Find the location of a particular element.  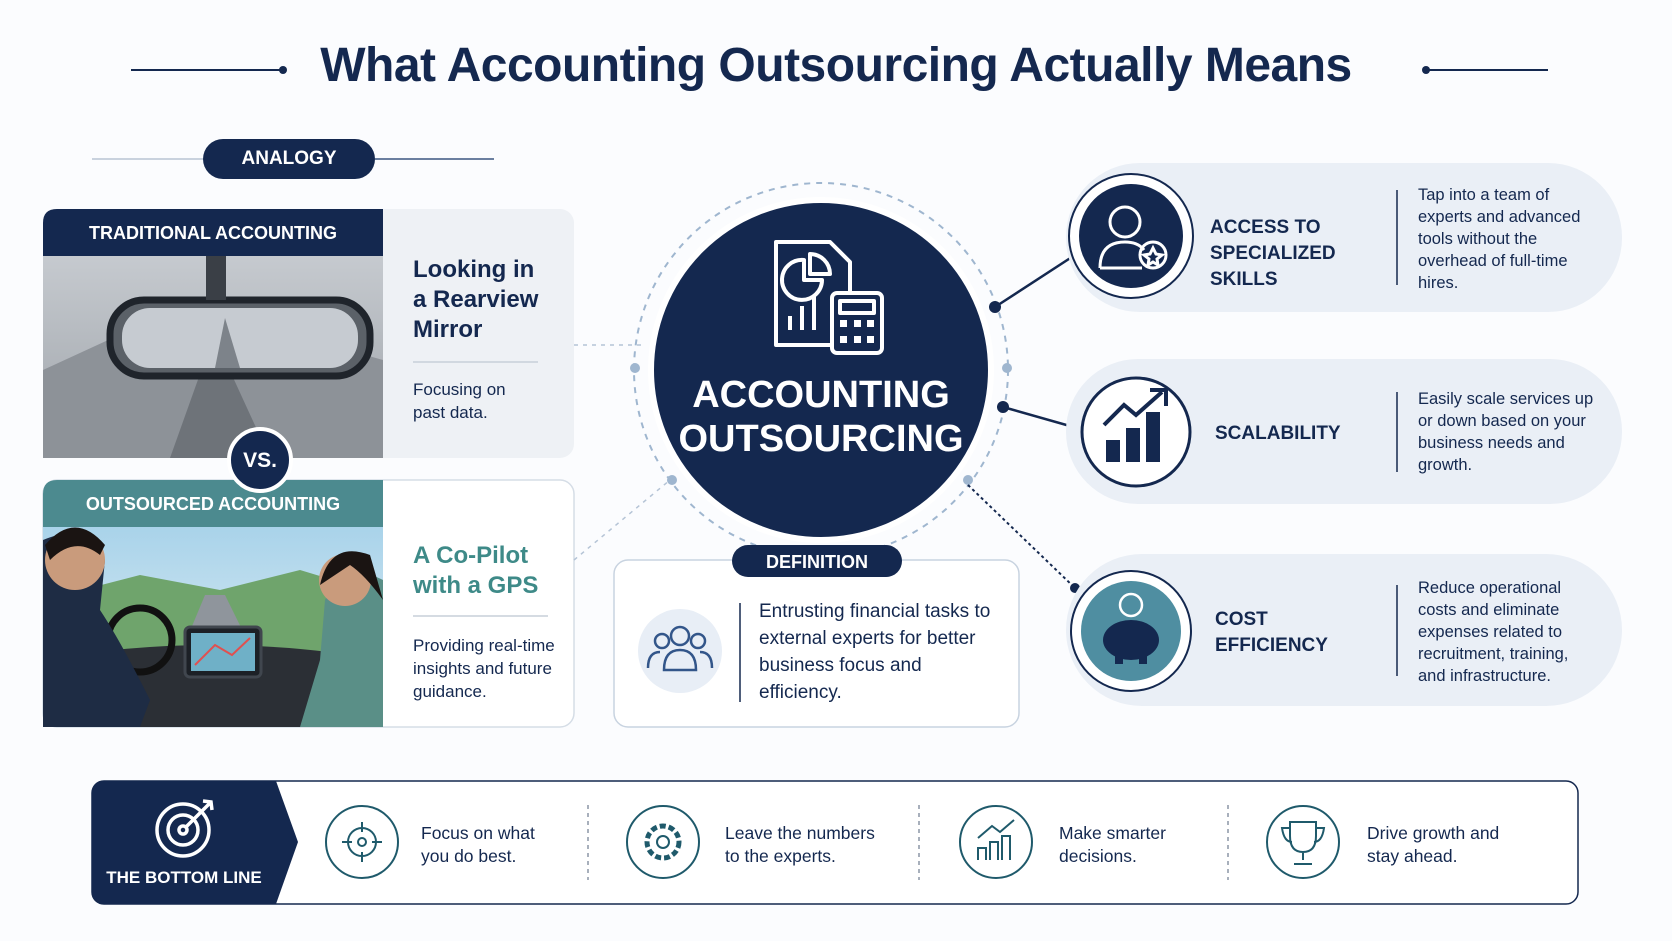

bottom-item: Make smarter decisions. is located at coordinates (1112, 844).